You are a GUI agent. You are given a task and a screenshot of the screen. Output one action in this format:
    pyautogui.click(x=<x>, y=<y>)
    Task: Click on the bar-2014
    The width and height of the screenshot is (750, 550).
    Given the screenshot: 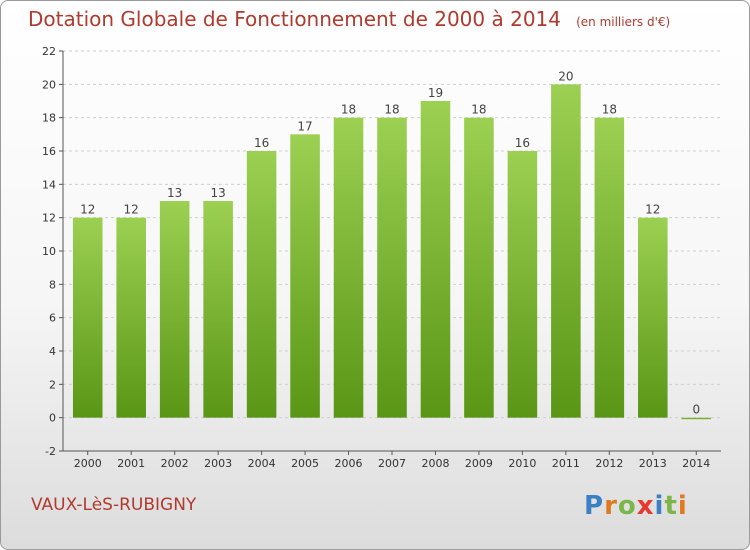 What is the action you would take?
    pyautogui.click(x=696, y=418)
    